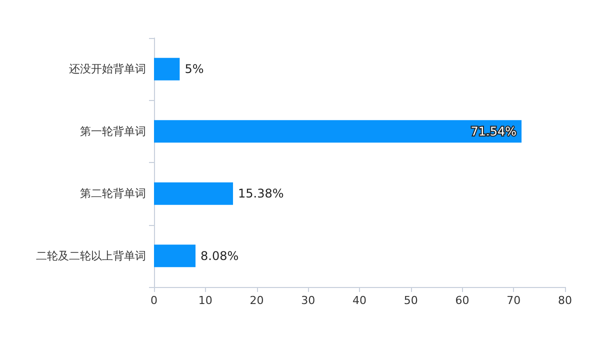  Describe the element at coordinates (205, 300) in the screenshot. I see `x-tick-label: 10` at that location.